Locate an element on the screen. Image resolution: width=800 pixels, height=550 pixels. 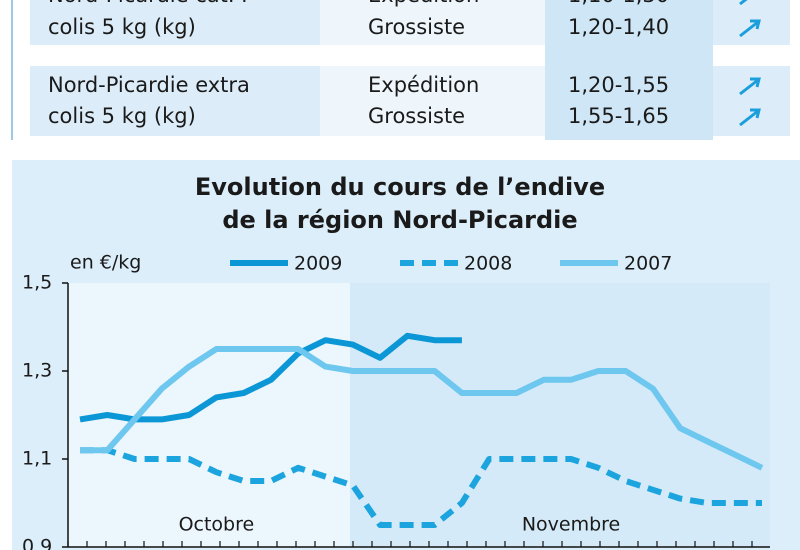
price: 1,20-1,40 is located at coordinates (618, 27).